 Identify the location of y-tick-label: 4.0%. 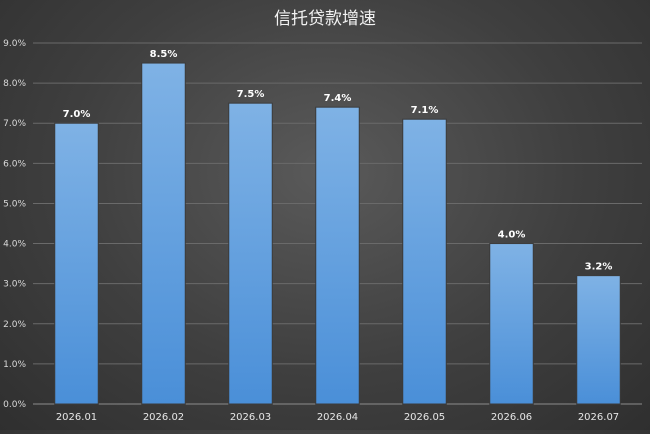
(14, 245).